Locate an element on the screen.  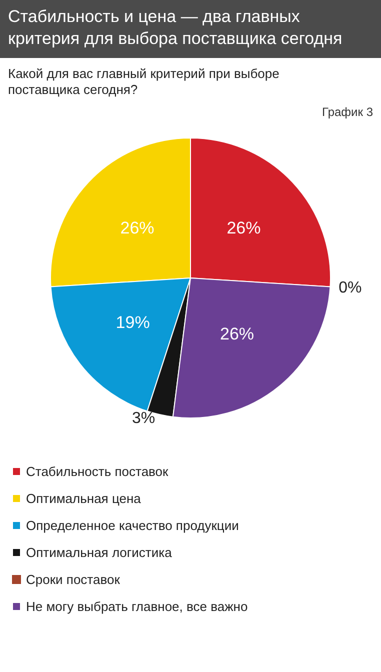
legend-label: Оптимальная цена is located at coordinates (84, 498).